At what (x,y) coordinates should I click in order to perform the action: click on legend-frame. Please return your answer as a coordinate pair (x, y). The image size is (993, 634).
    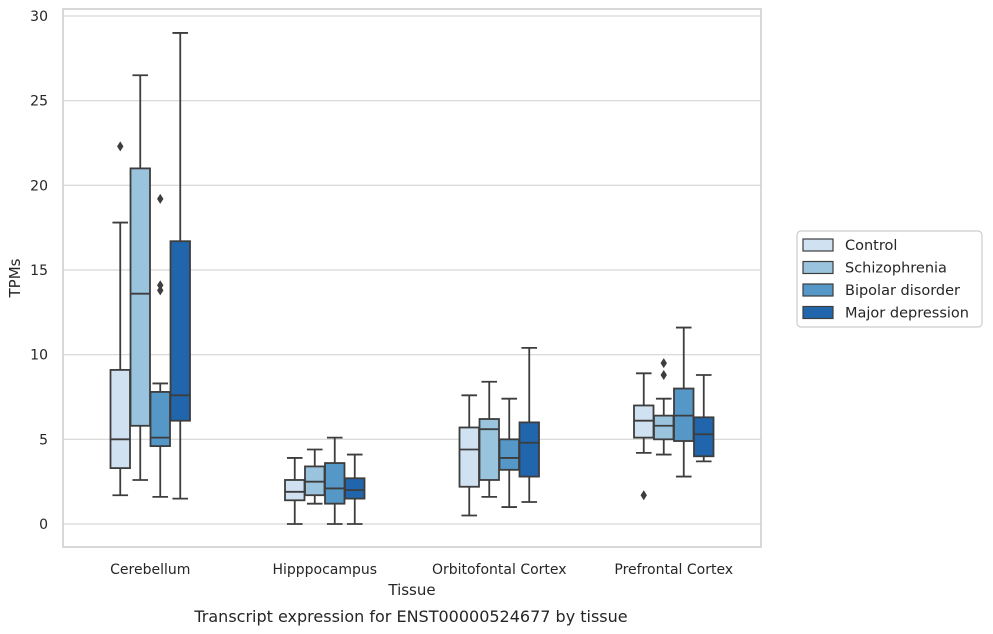
    Looking at the image, I should click on (889, 279).